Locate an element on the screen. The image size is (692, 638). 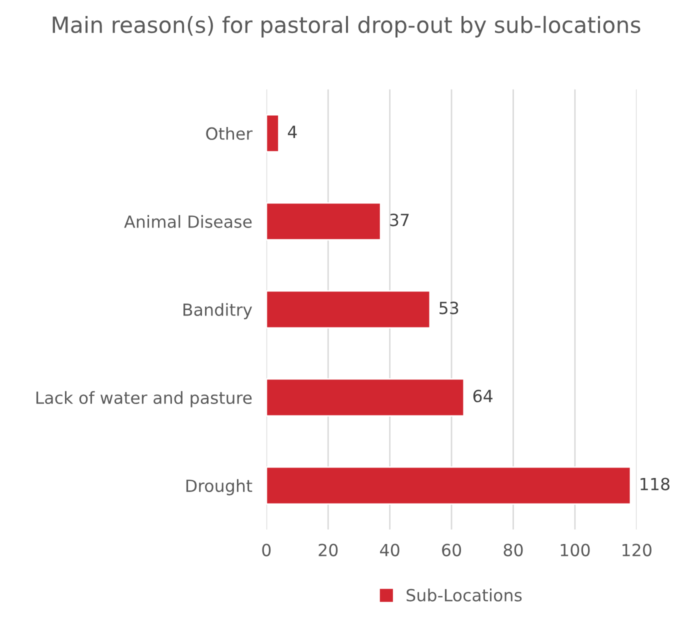
legend-label: Sub-Locations is located at coordinates (464, 595).